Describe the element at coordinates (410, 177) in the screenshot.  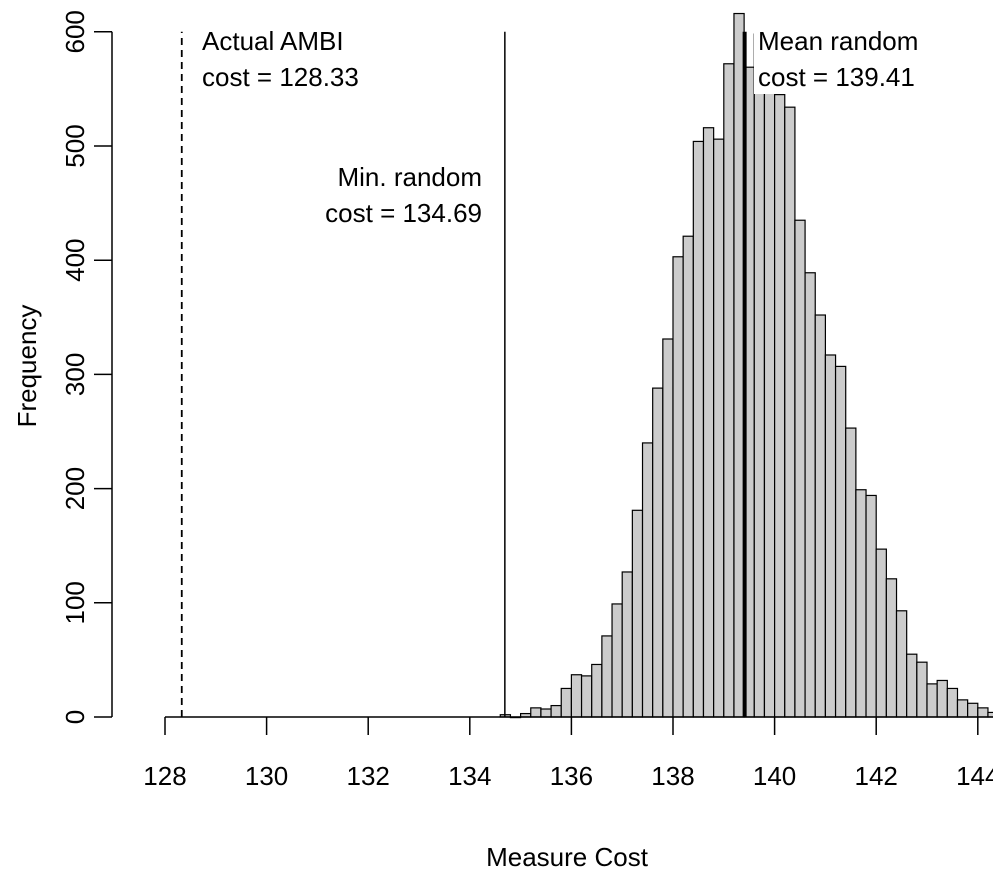
I see `min-random-label-line1: Min. random` at that location.